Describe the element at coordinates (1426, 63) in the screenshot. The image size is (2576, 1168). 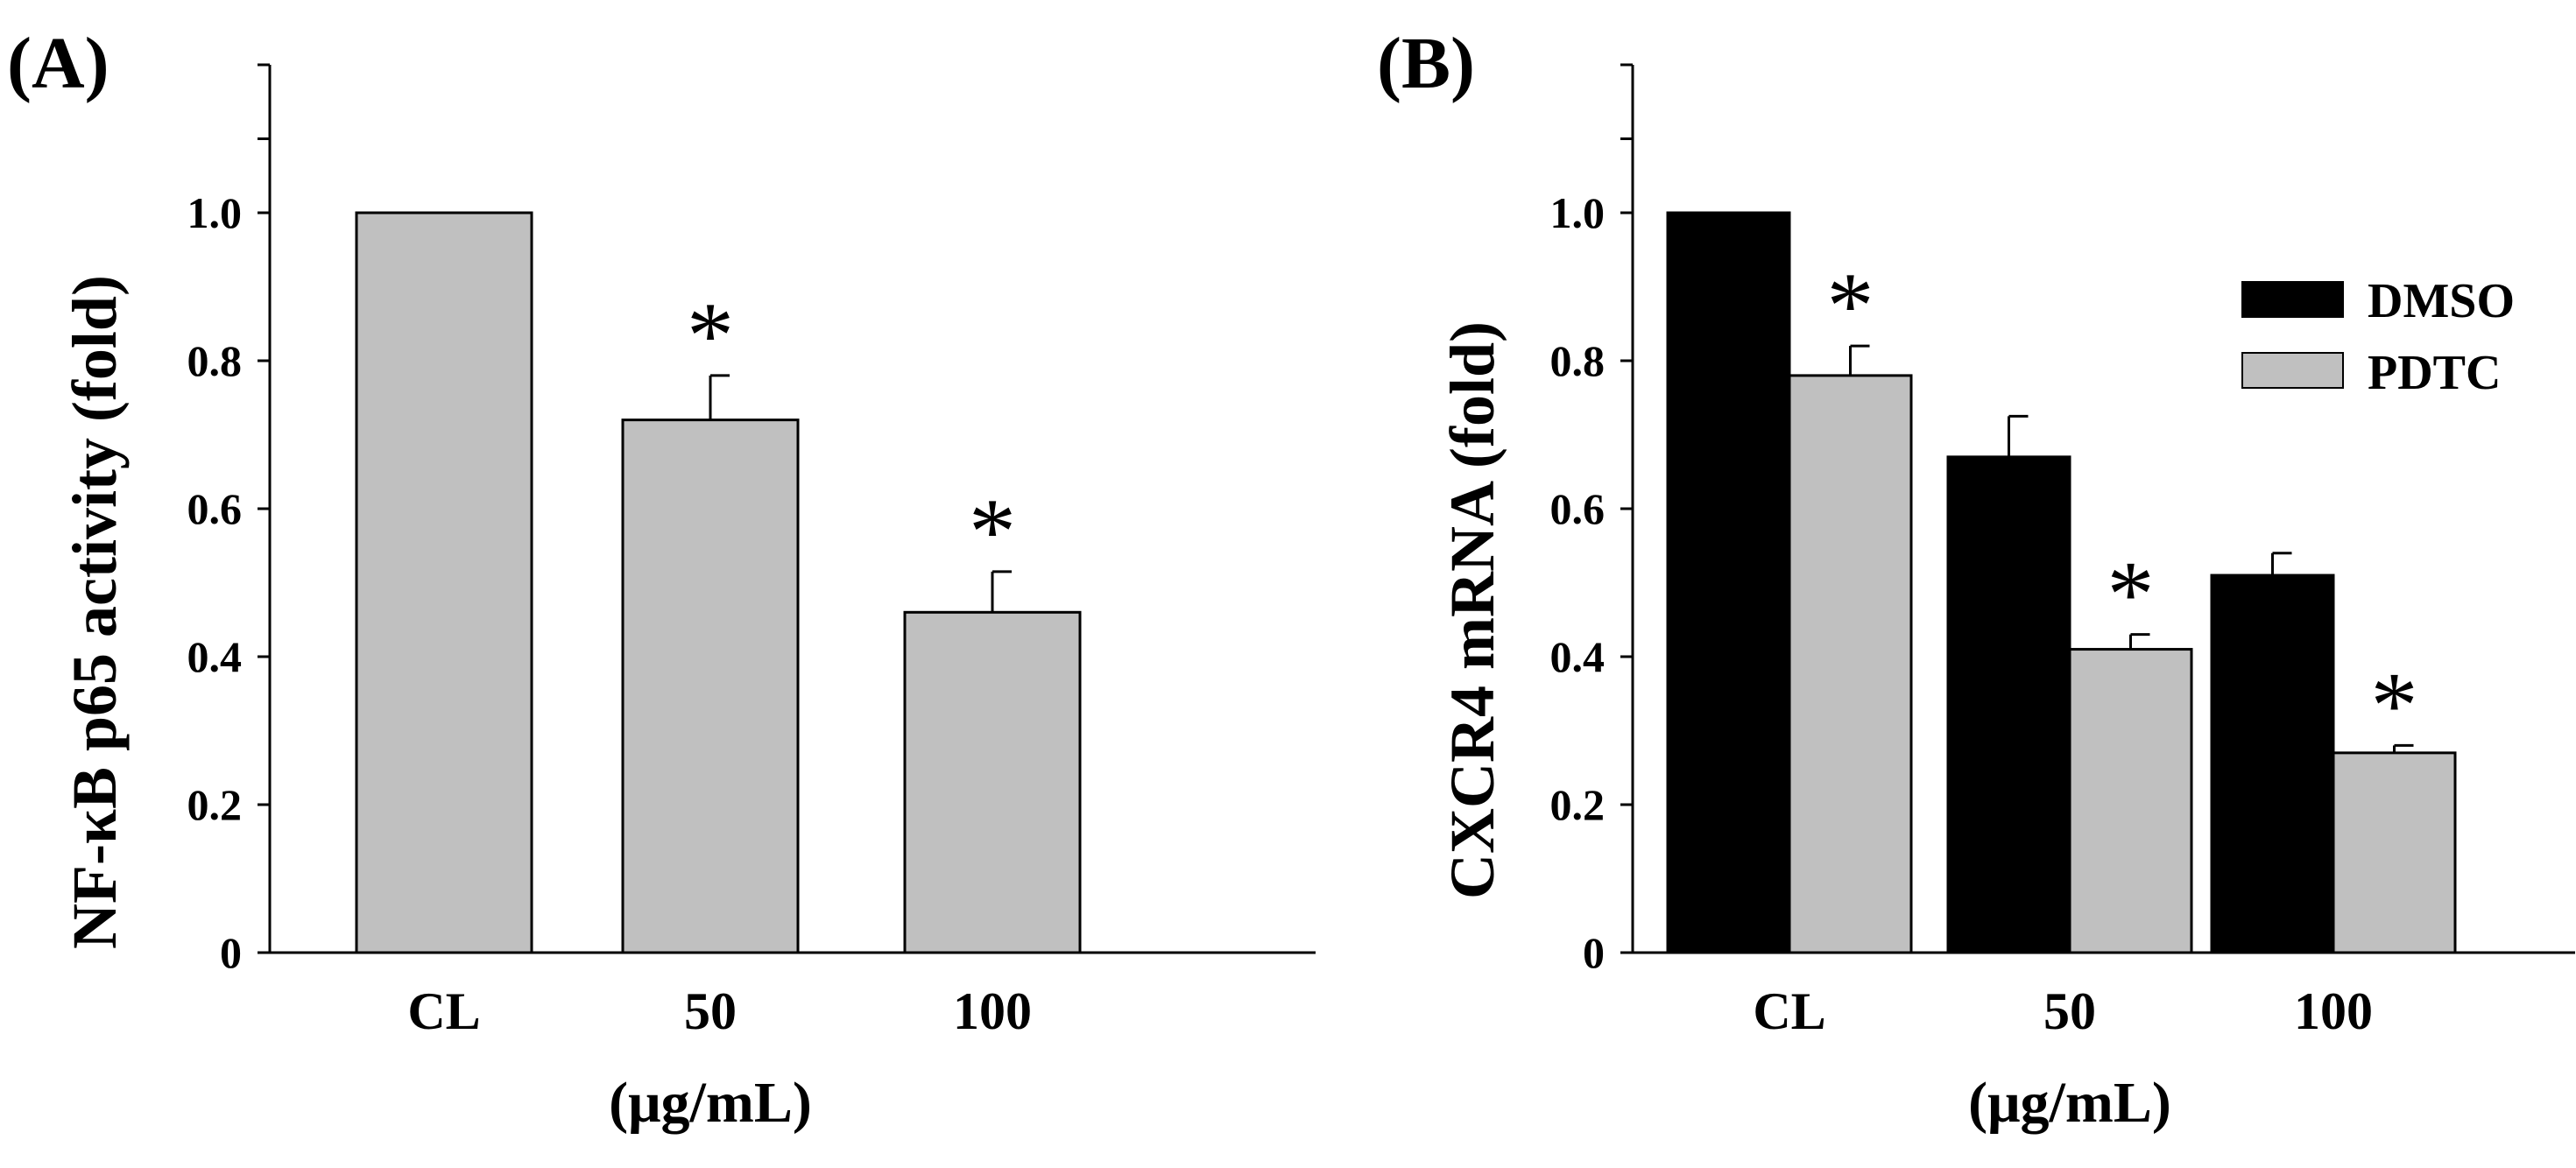
I see `panel-b-label: (B)` at that location.